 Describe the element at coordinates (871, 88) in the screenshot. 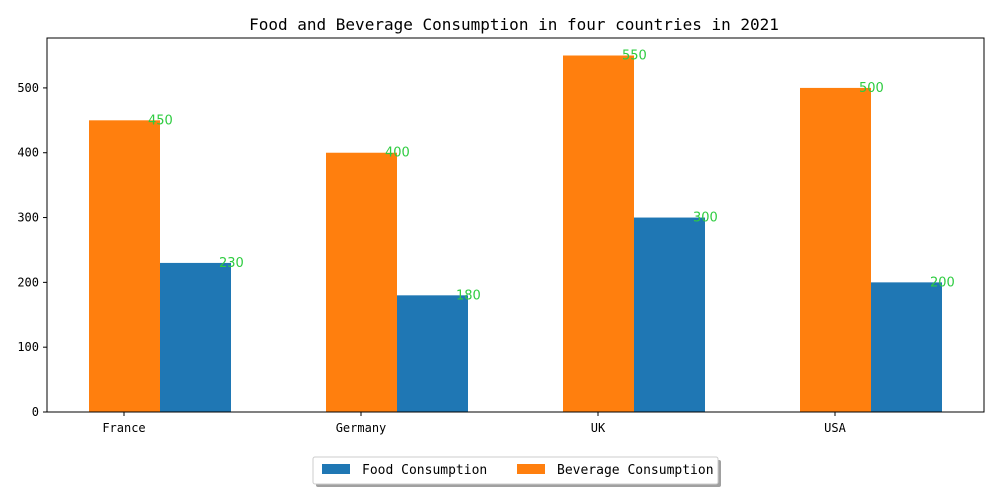

I see `data-label: 500` at that location.